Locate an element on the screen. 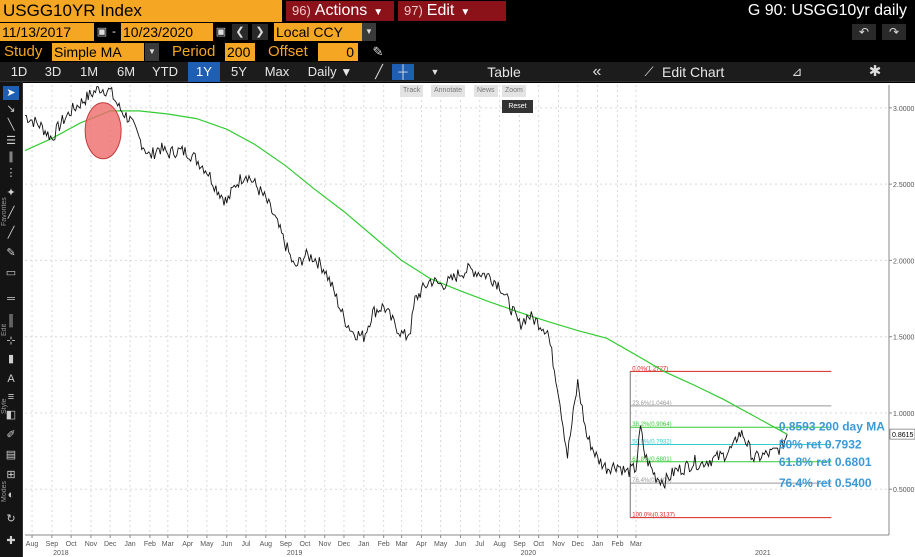 The height and width of the screenshot is (557, 915). fib-level-label: 0.0%(1.2727) is located at coordinates (650, 369).